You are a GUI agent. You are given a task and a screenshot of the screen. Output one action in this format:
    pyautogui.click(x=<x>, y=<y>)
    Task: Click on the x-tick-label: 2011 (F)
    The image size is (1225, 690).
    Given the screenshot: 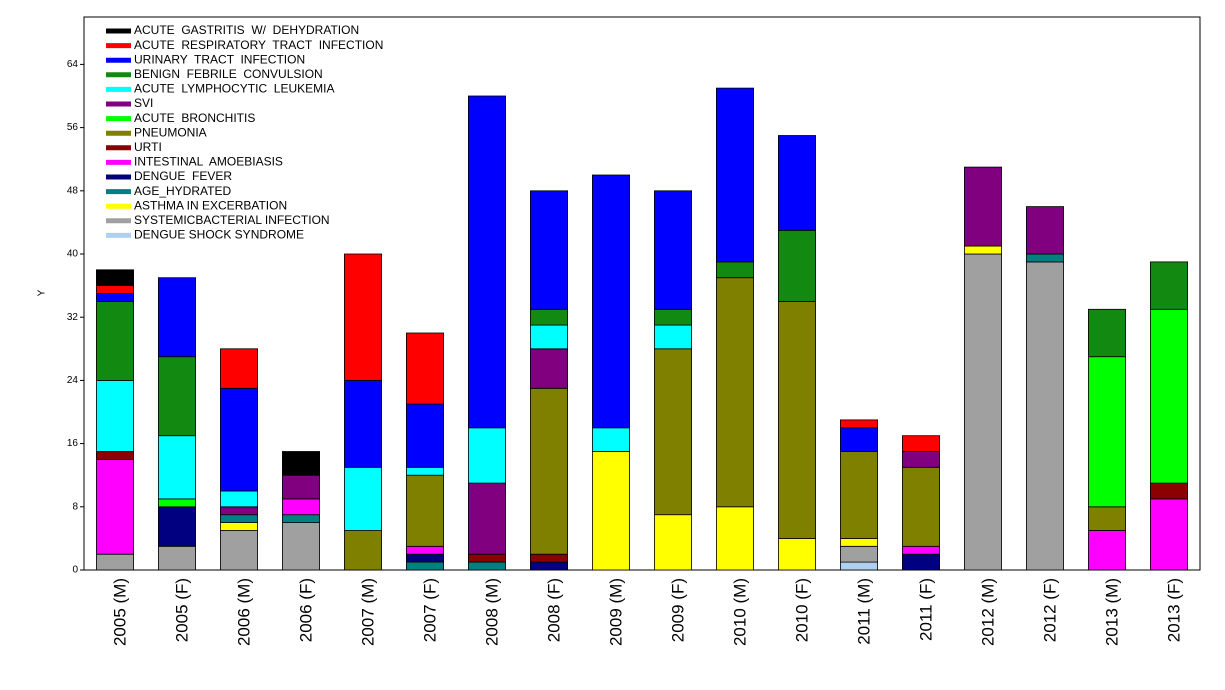 What is the action you would take?
    pyautogui.click(x=925, y=609)
    